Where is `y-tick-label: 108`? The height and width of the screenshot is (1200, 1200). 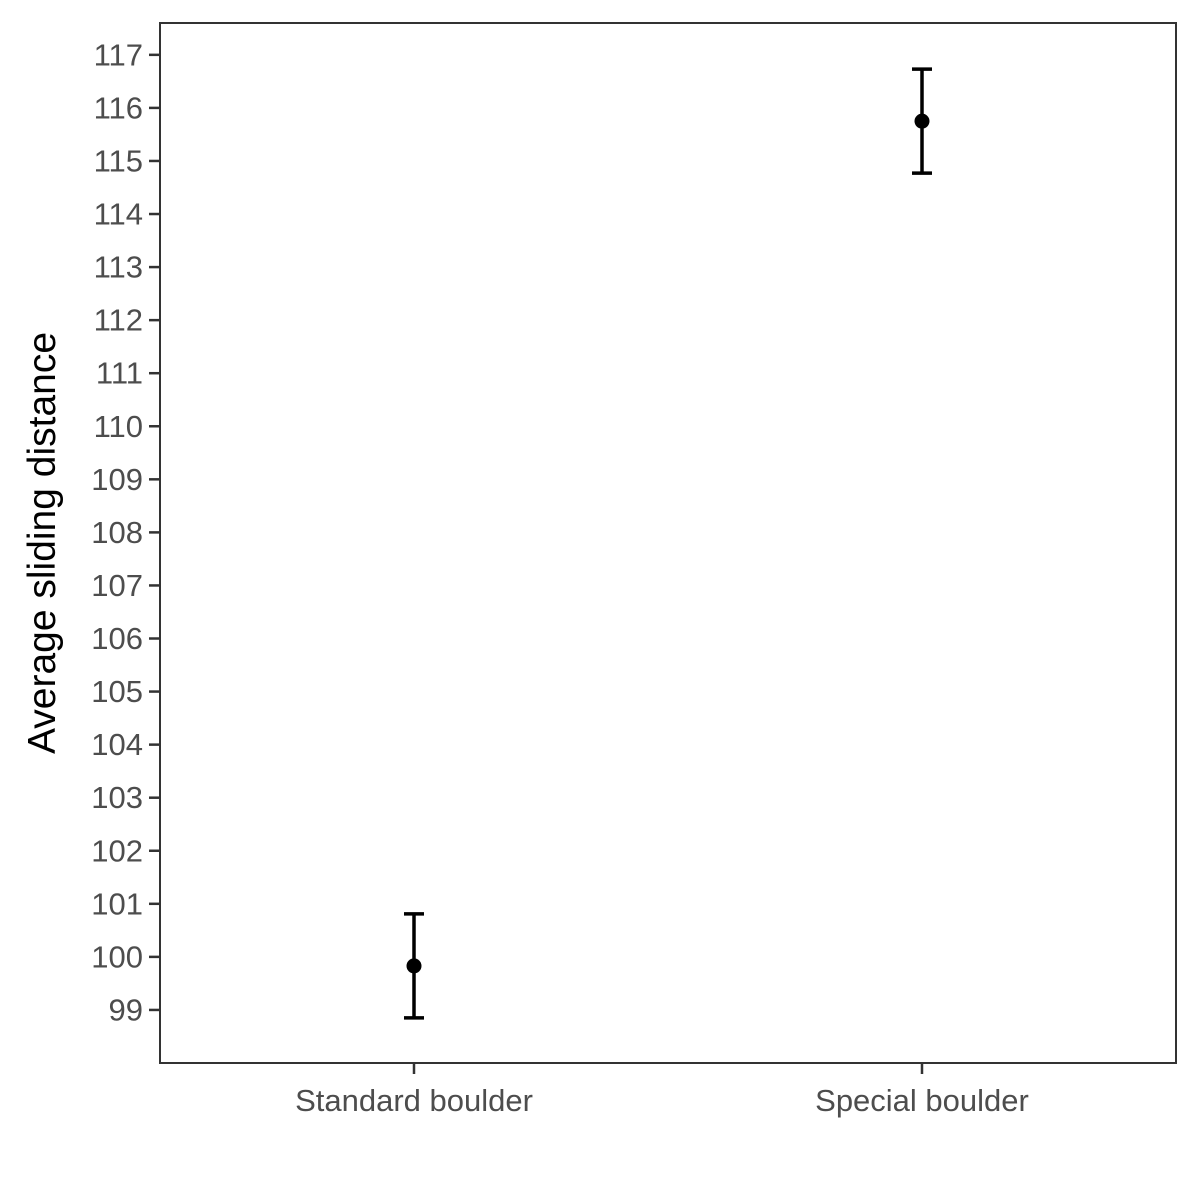
y-tick-label: 108 is located at coordinates (117, 532).